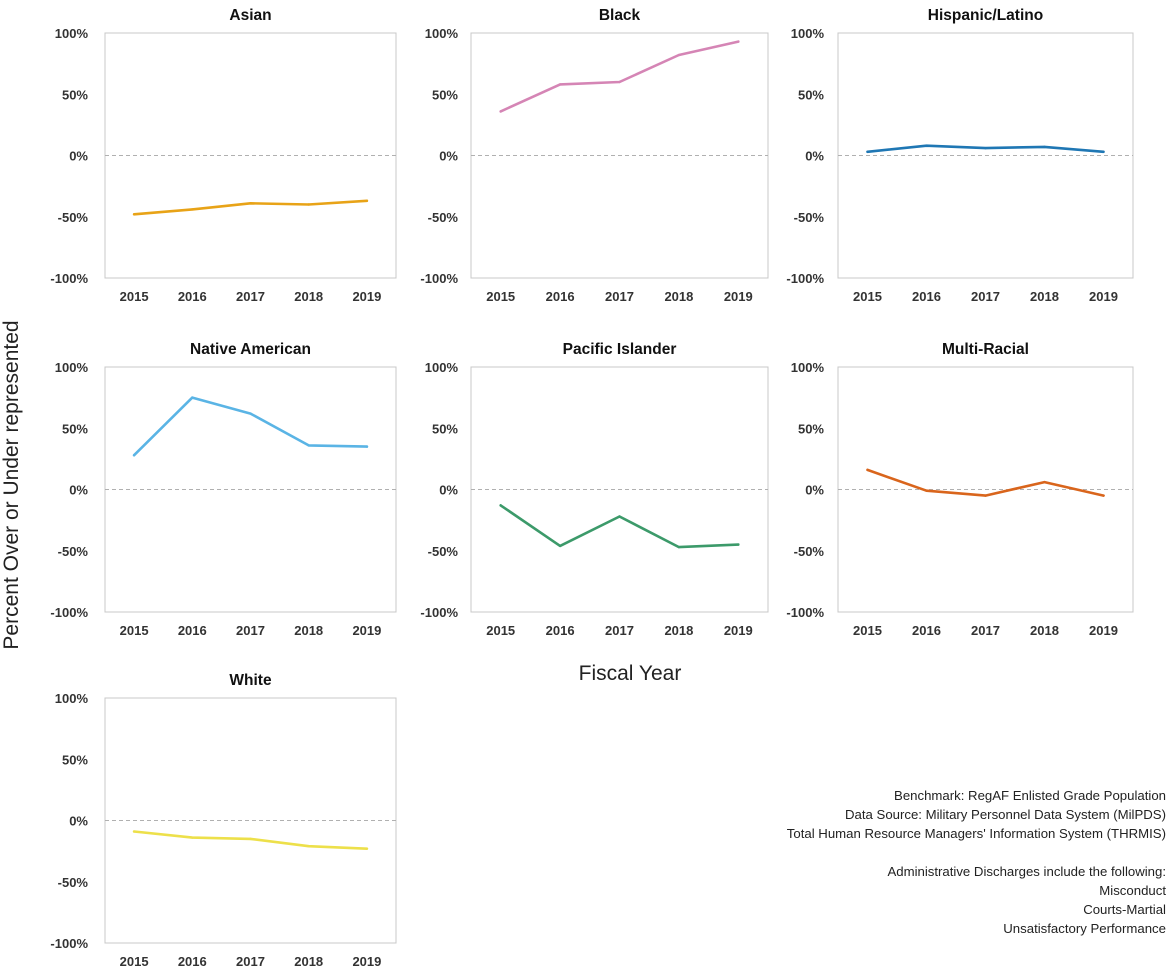  Describe the element at coordinates (250, 680) in the screenshot. I see `chart-title: White` at that location.